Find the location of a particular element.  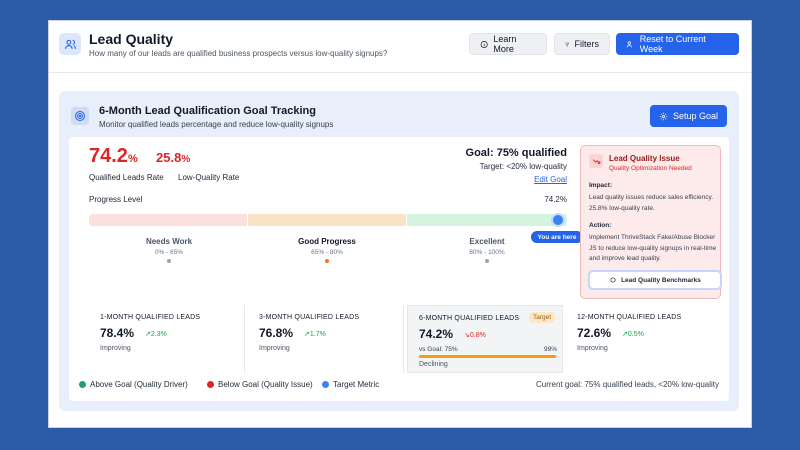

card-delta-value: 2.3% is located at coordinates (158, 334).